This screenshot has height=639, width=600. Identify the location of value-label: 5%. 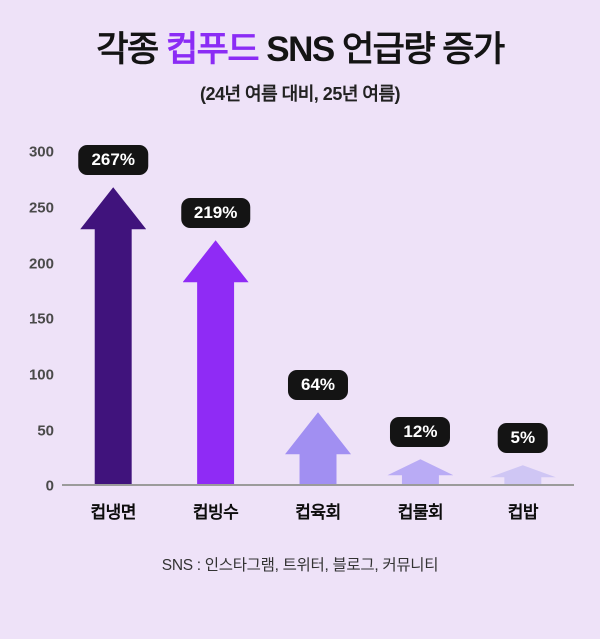
(523, 438).